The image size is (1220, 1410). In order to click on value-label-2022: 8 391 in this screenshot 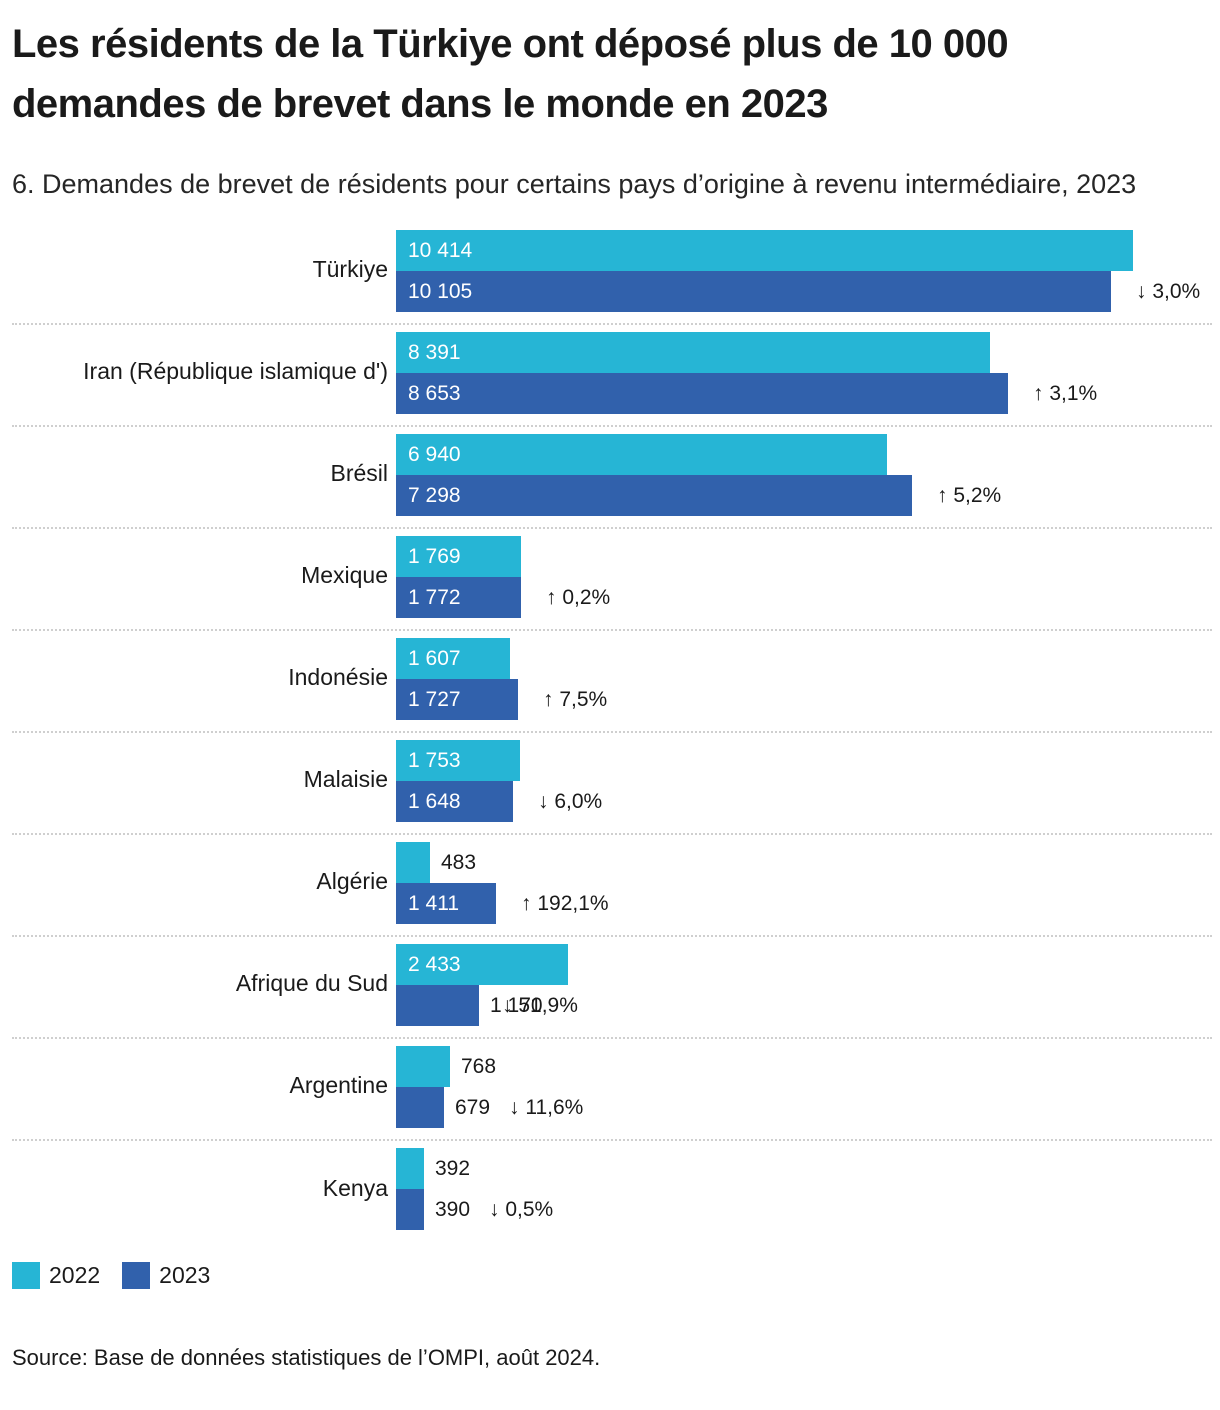, I will do `click(434, 352)`.